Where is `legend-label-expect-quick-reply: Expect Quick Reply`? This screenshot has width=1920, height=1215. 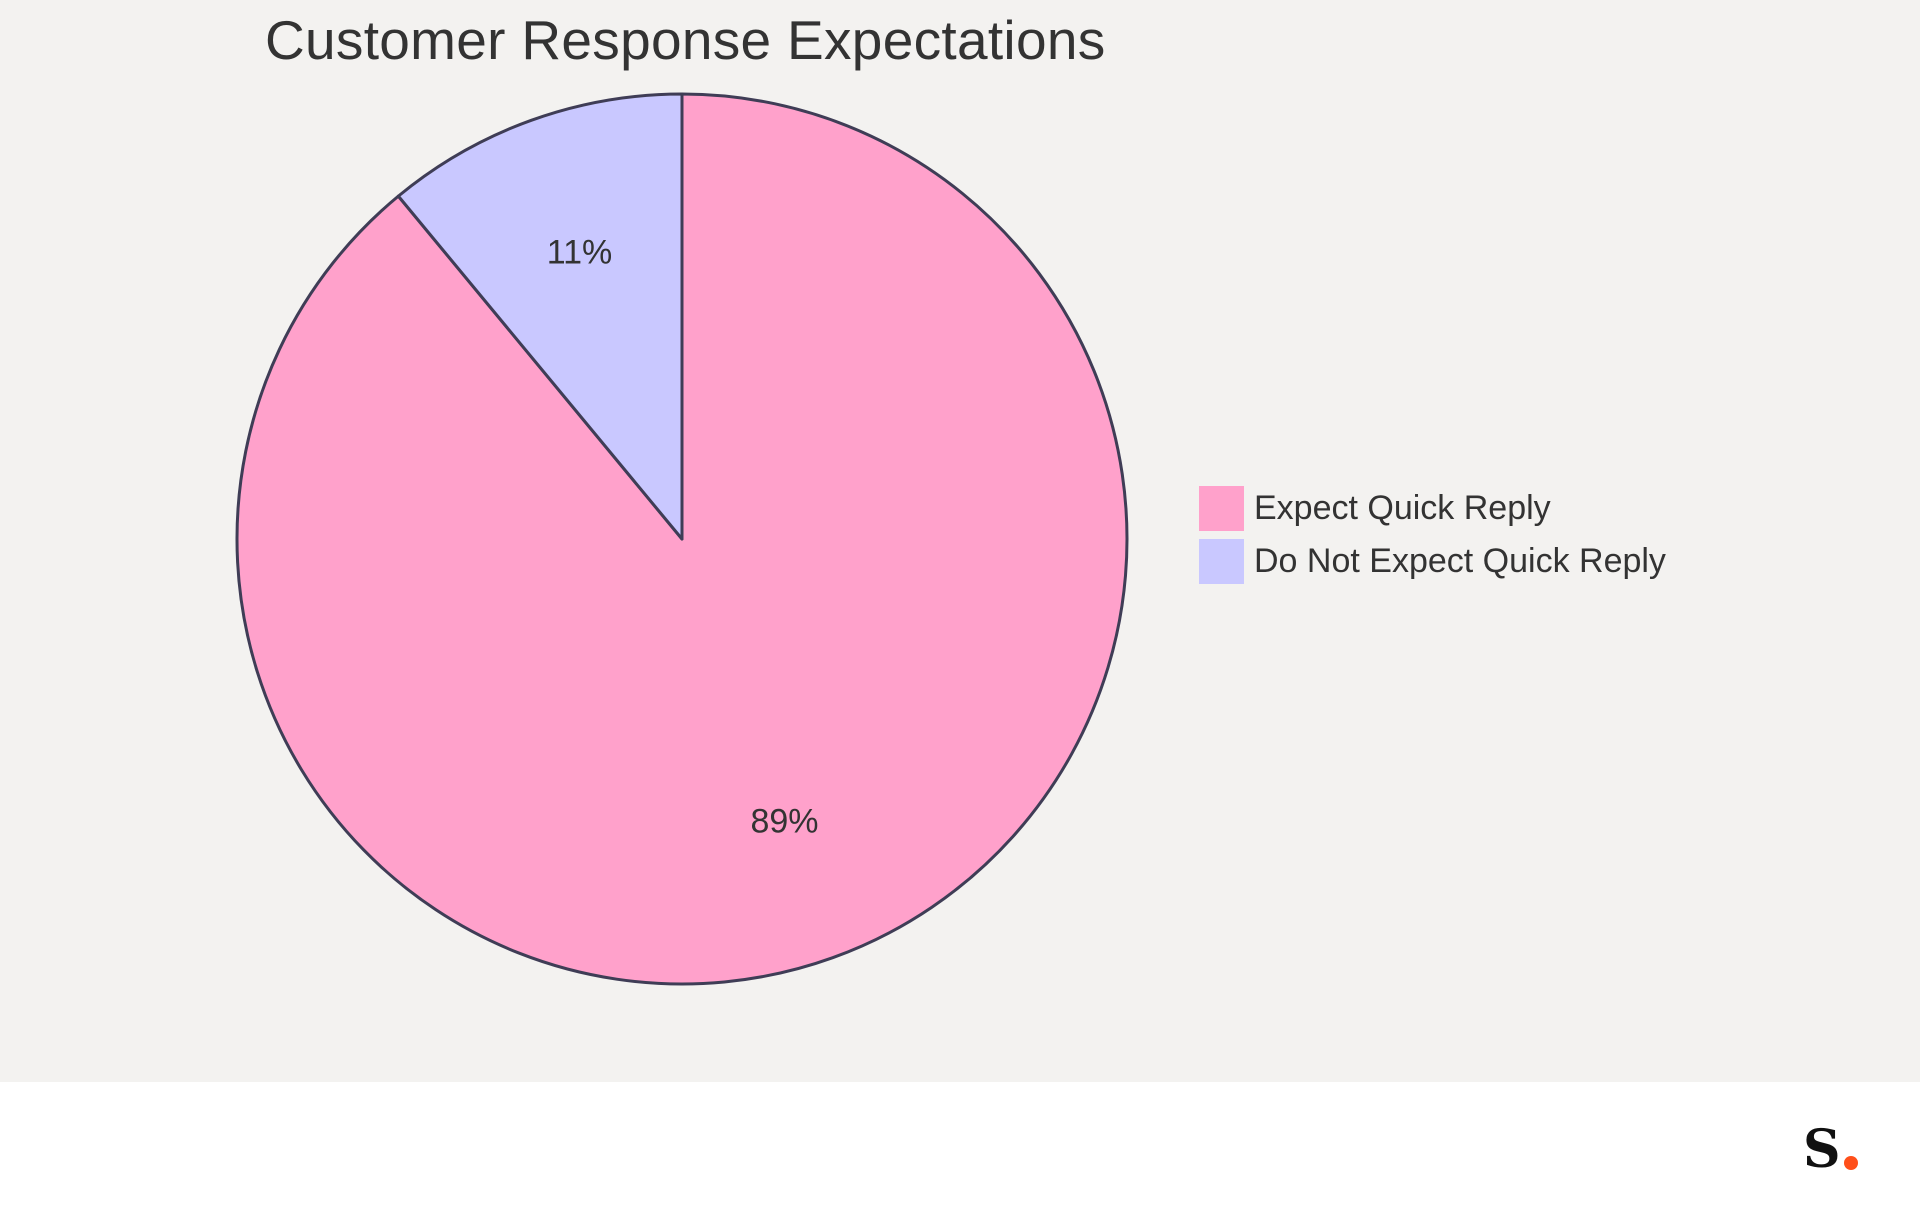
legend-label-expect-quick-reply: Expect Quick Reply is located at coordinates (1402, 508).